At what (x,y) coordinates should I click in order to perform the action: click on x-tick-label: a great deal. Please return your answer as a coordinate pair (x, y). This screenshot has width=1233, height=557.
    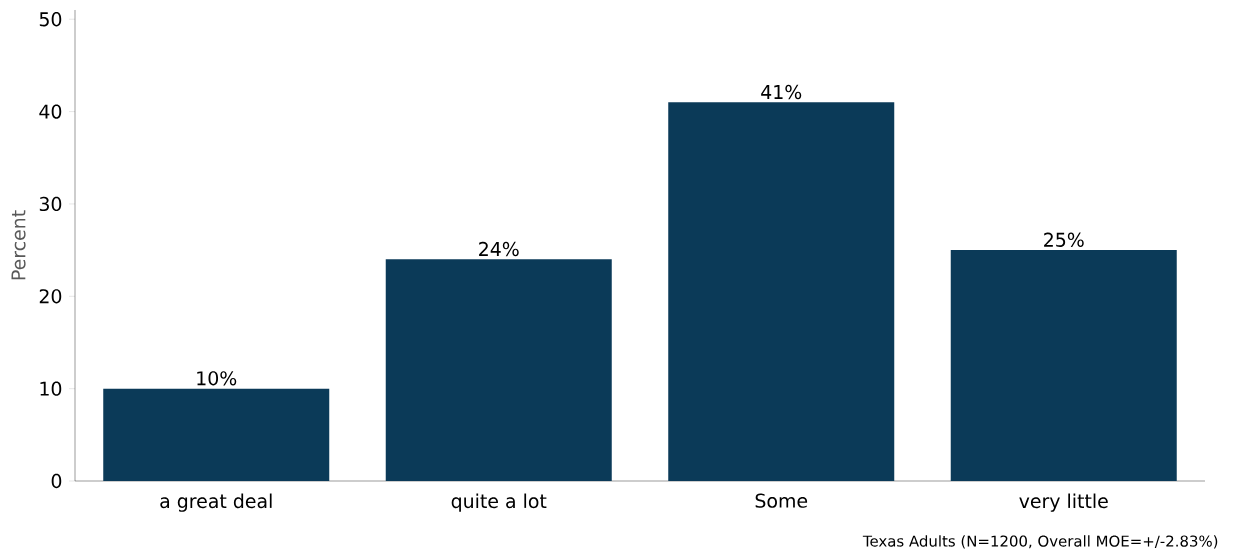
    Looking at the image, I should click on (216, 502).